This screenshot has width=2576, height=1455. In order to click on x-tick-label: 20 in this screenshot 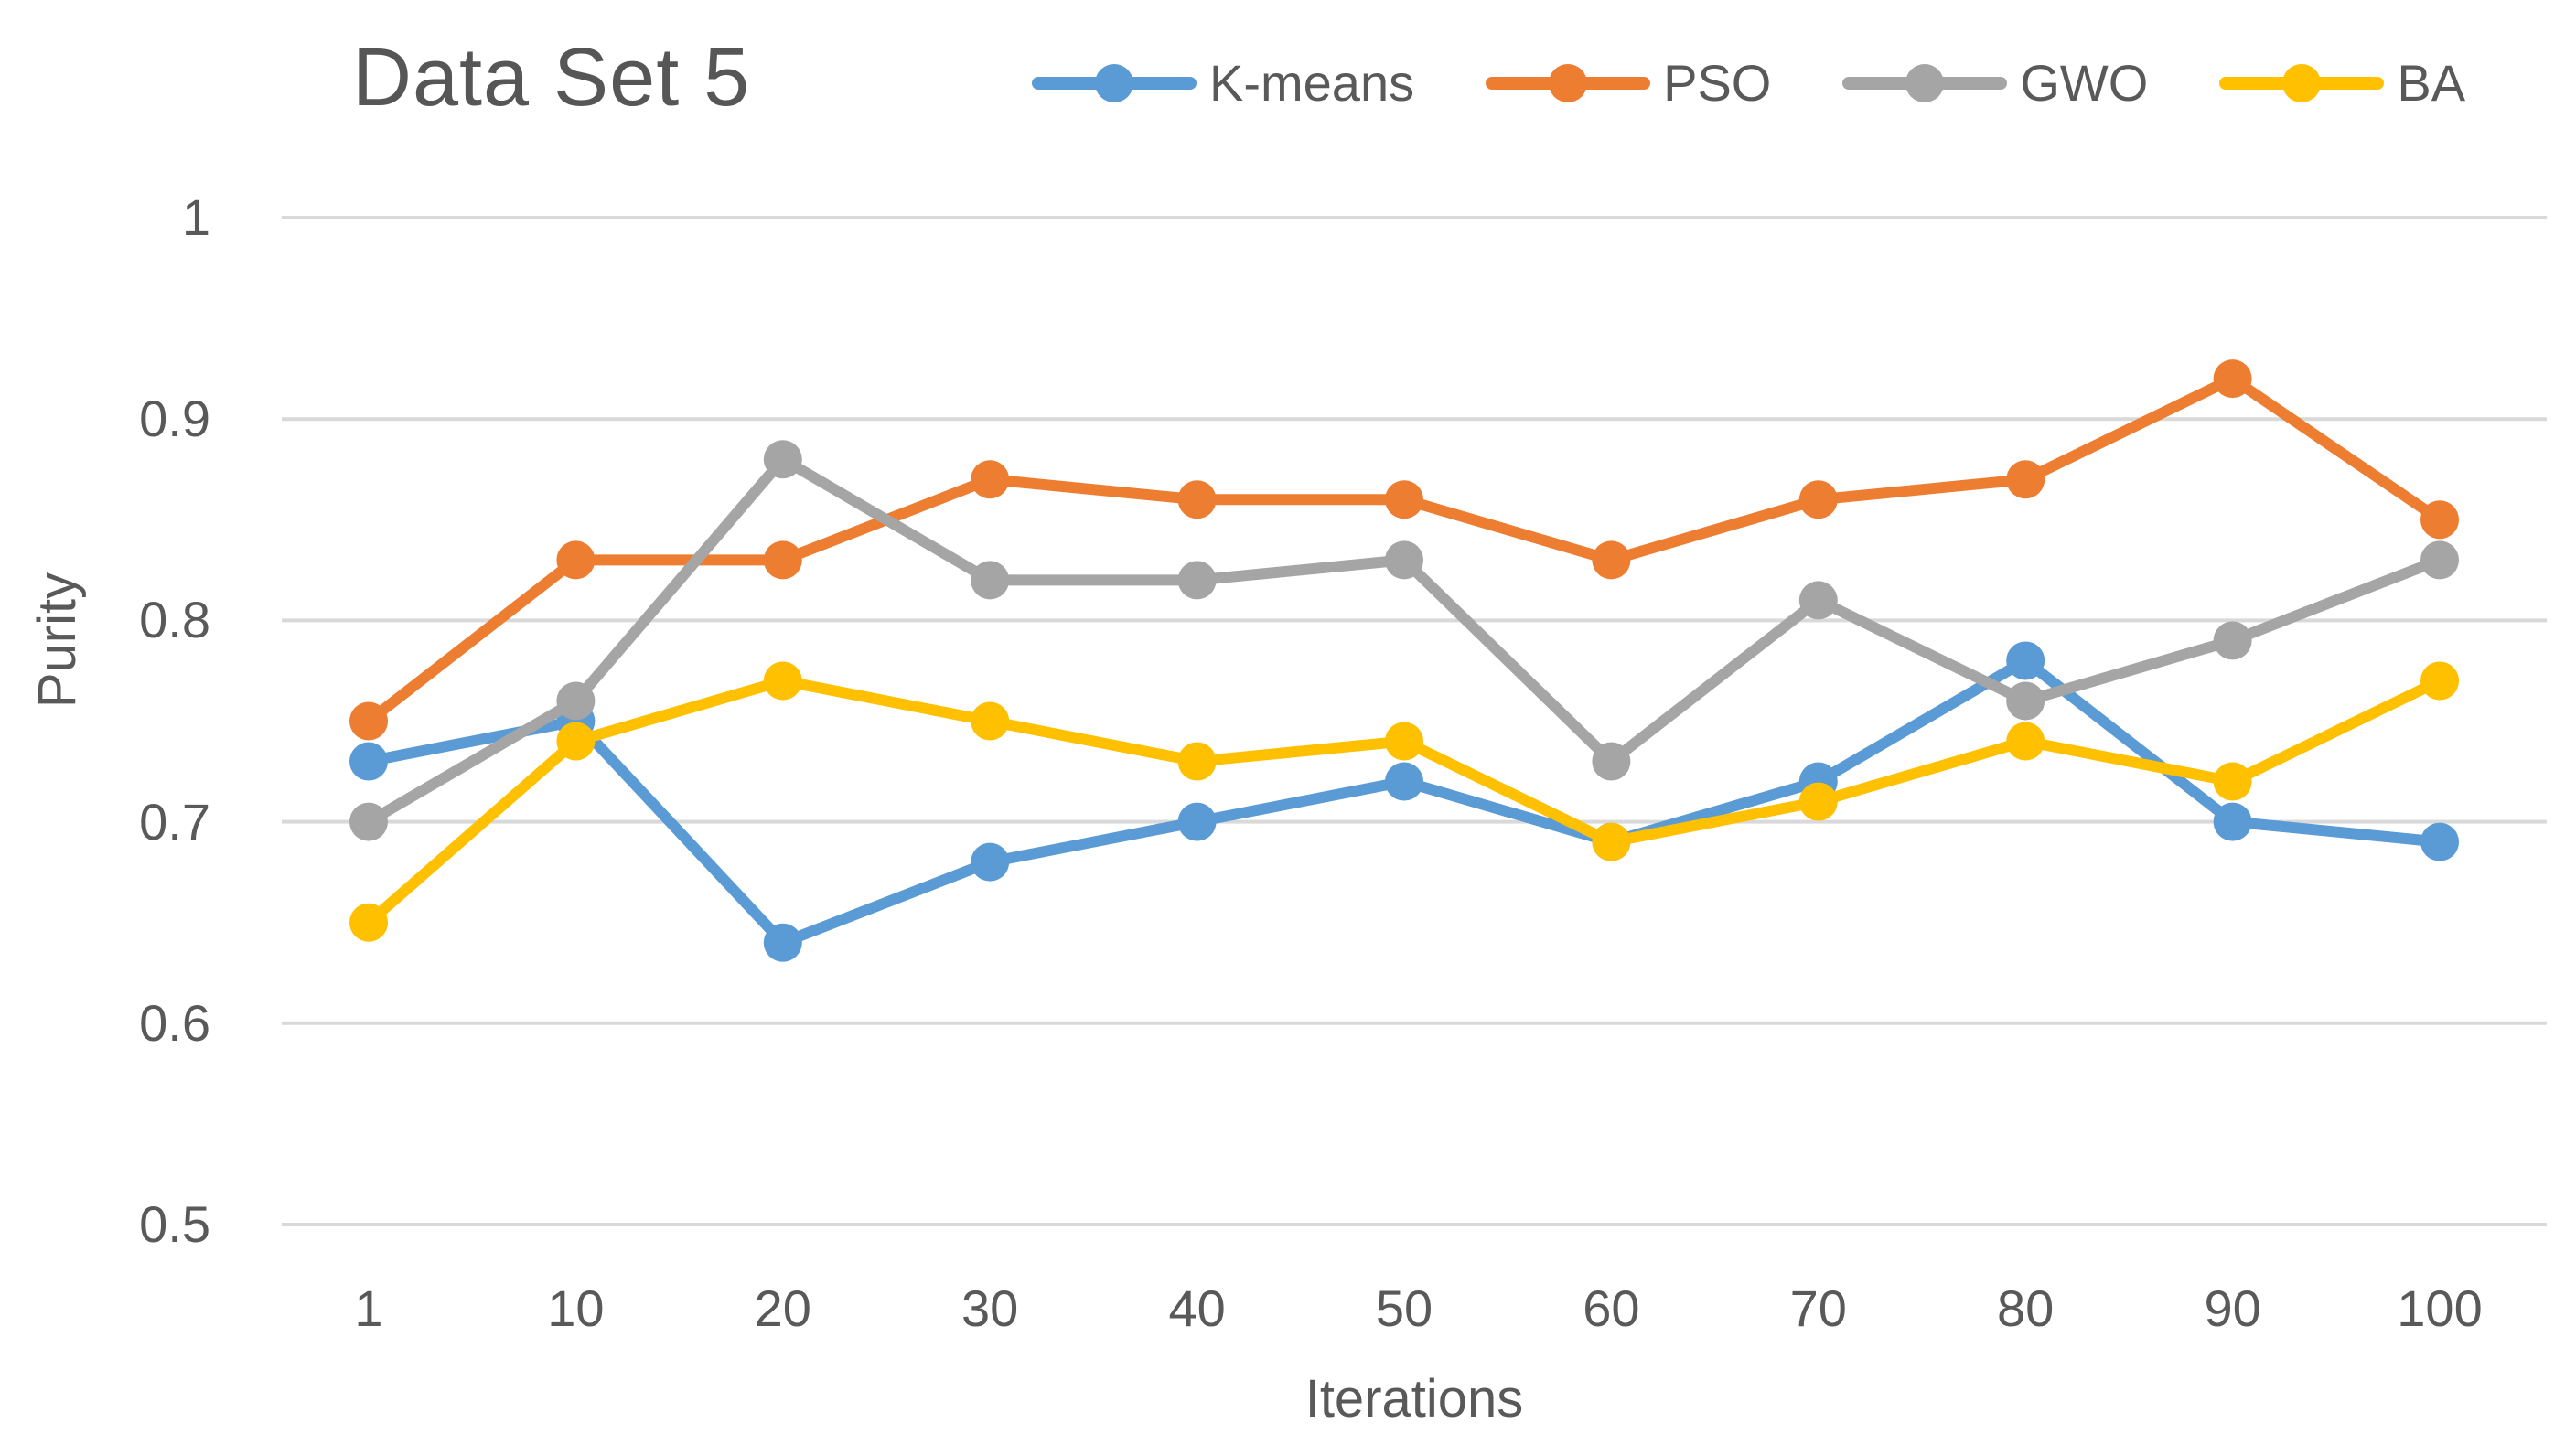, I will do `click(783, 1308)`.